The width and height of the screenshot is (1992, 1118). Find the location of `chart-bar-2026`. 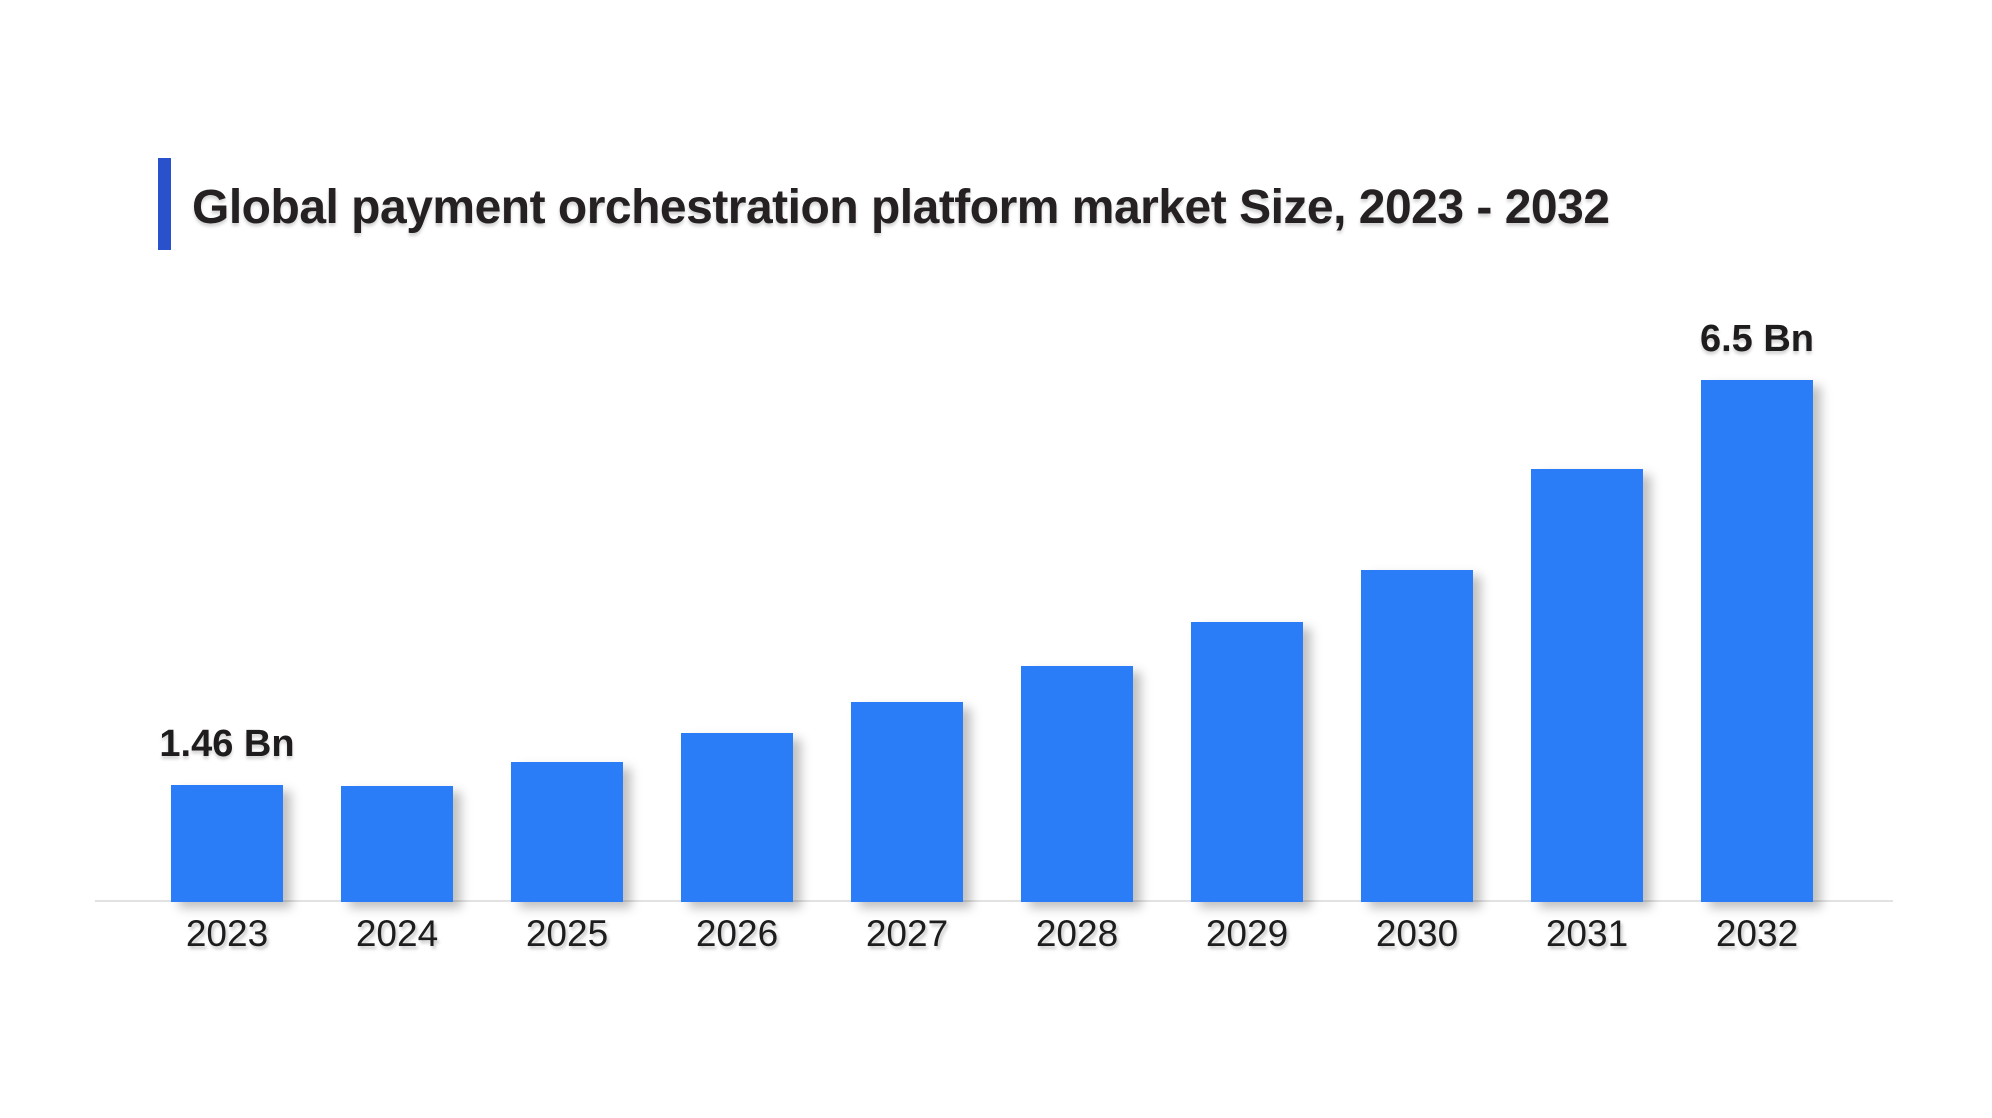

chart-bar-2026 is located at coordinates (737, 817).